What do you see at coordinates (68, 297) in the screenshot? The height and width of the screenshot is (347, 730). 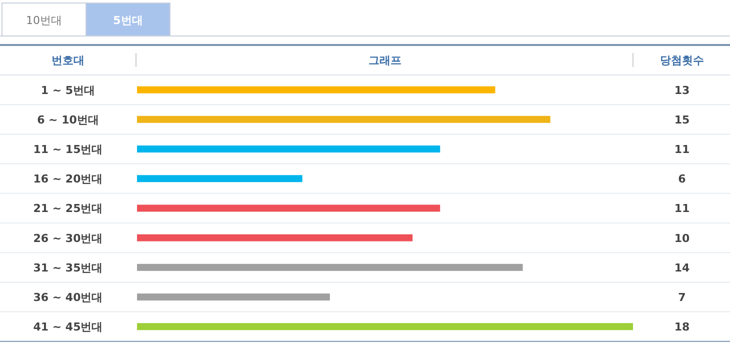 I see `y-tick-label: 36 ~ 40번대` at bounding box center [68, 297].